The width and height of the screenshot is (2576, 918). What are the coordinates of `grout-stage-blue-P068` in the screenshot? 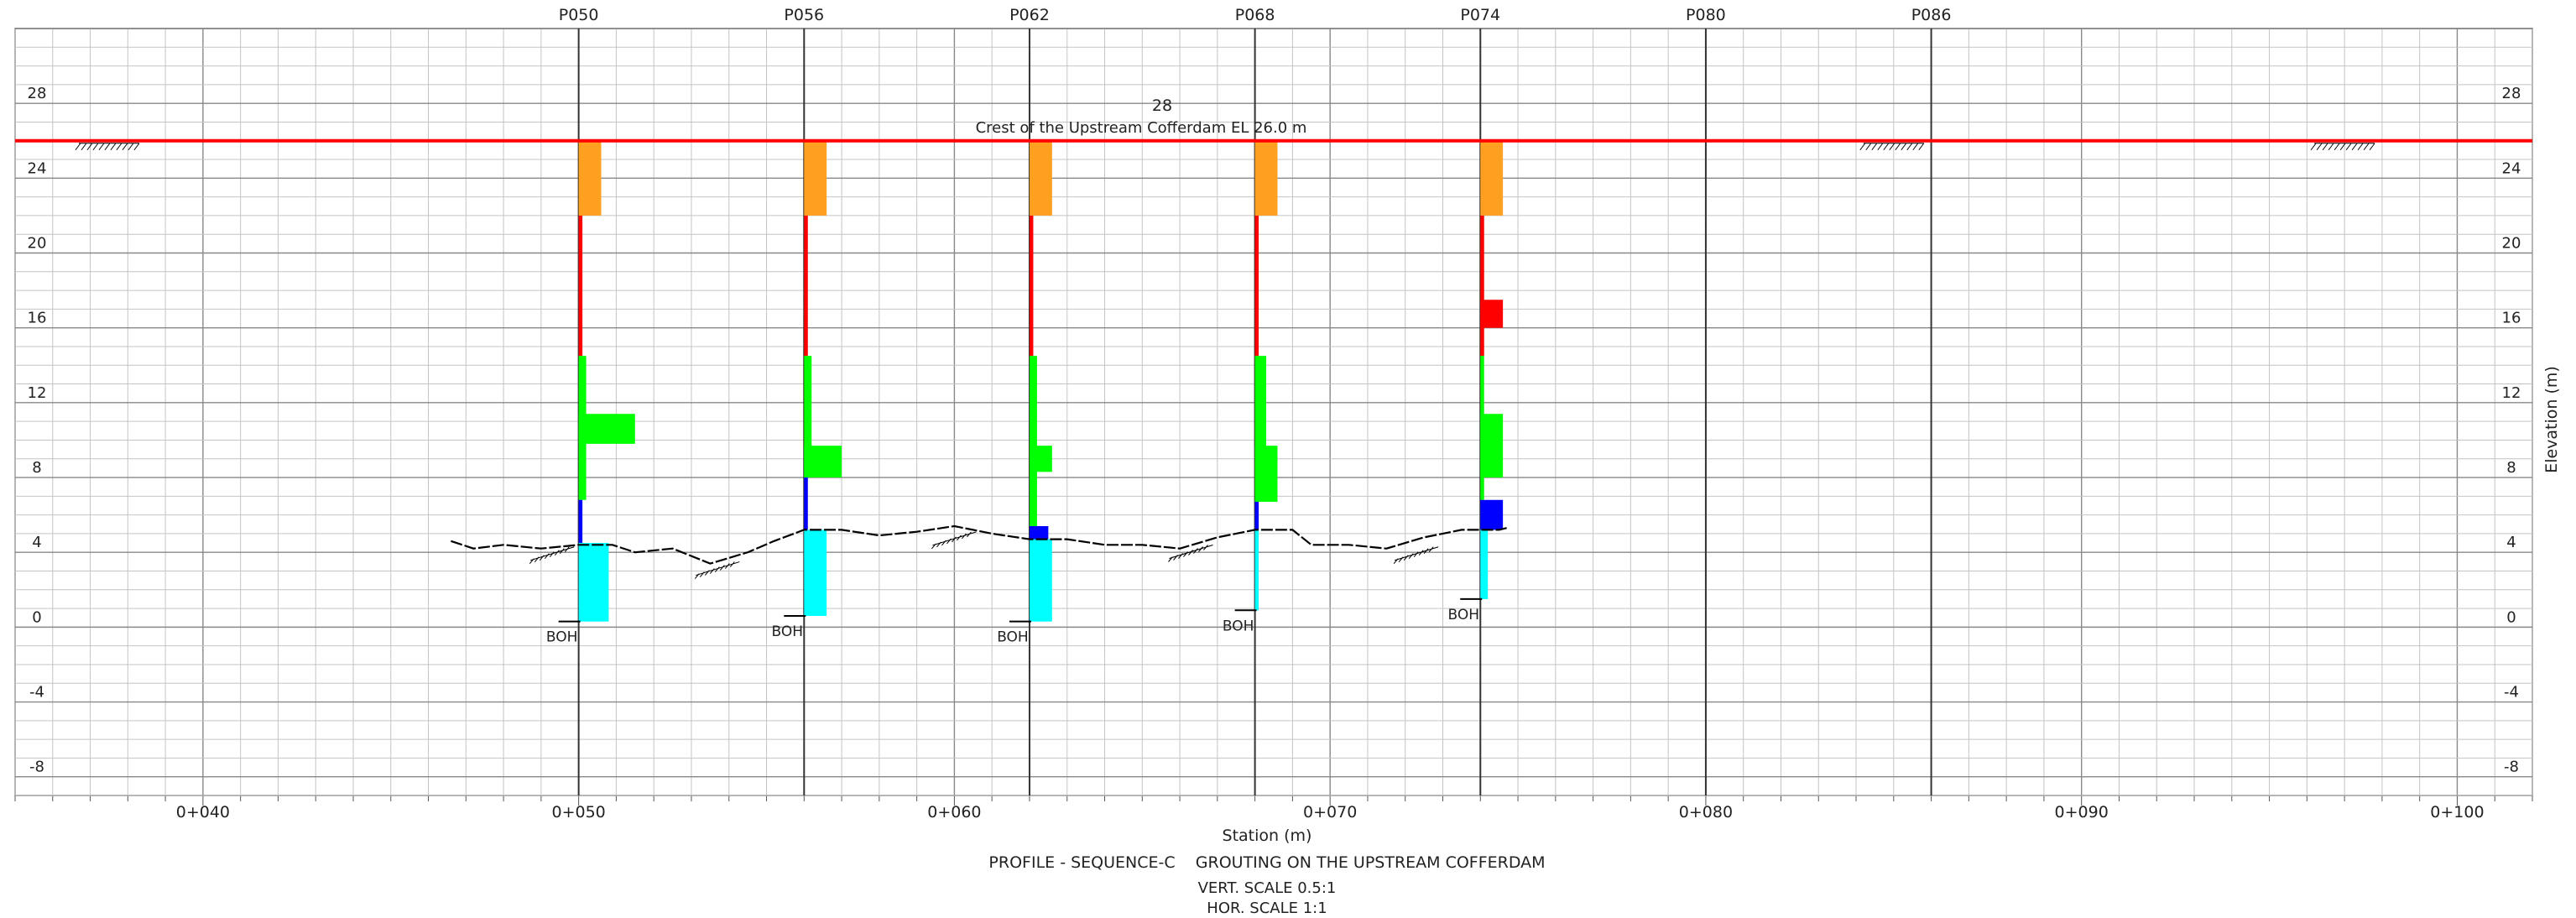 It's located at (1256, 516).